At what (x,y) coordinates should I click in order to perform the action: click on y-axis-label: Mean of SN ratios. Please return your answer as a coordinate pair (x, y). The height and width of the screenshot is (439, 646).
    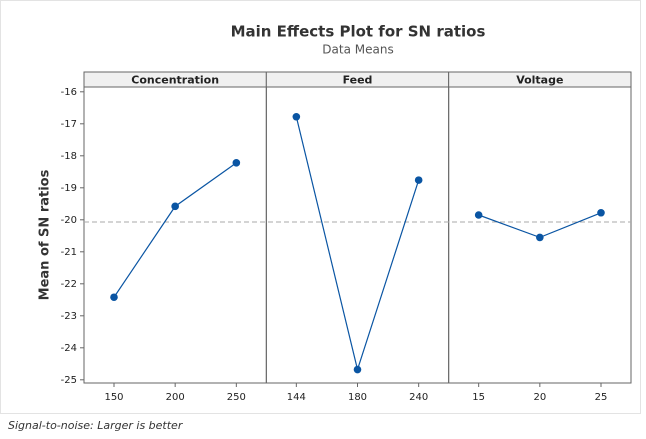
    Looking at the image, I should click on (45, 234).